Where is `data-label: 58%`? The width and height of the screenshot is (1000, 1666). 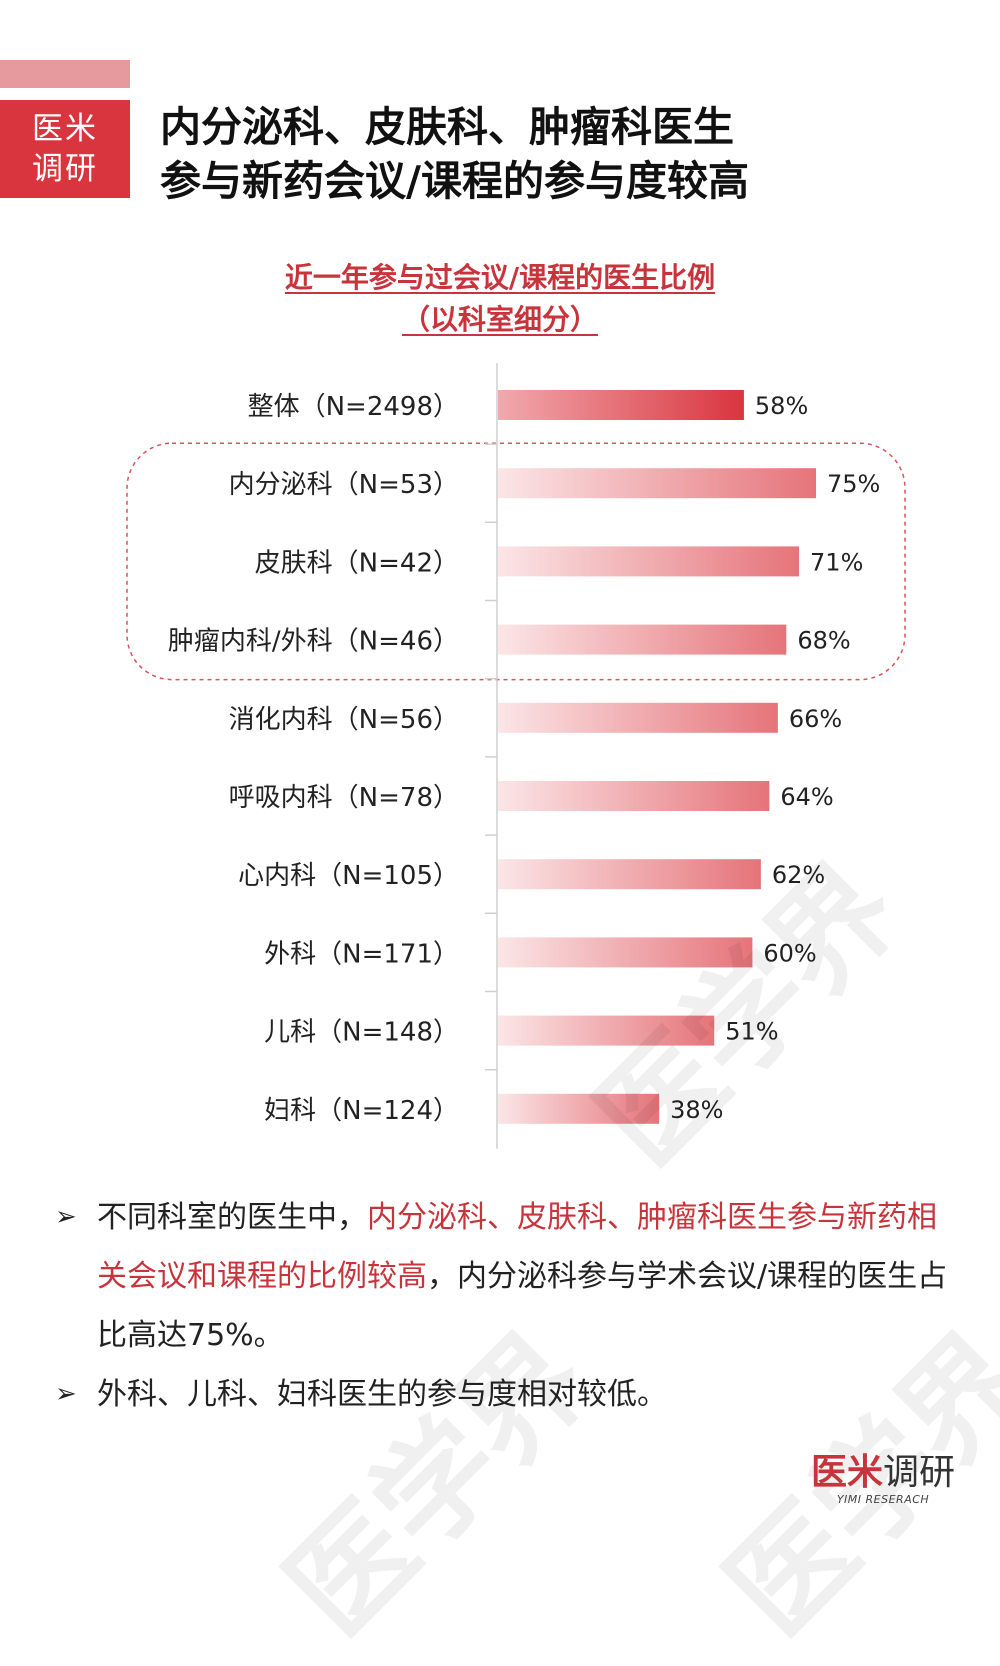 data-label: 58% is located at coordinates (781, 406).